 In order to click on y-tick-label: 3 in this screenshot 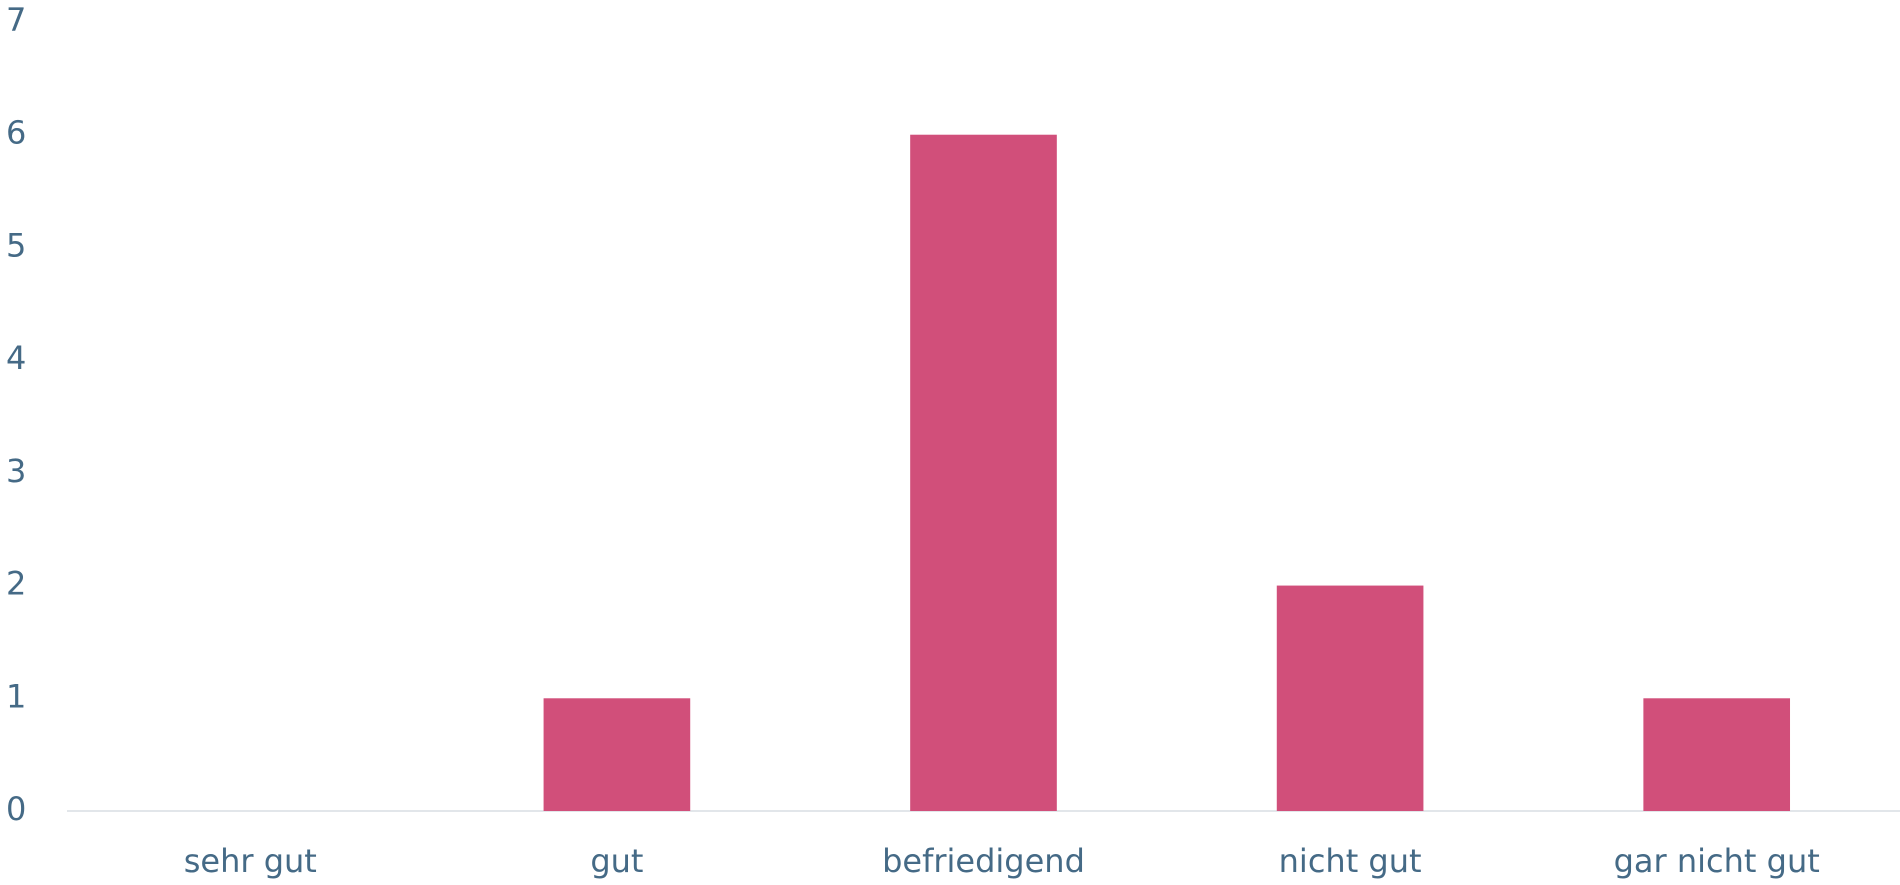, I will do `click(16, 471)`.